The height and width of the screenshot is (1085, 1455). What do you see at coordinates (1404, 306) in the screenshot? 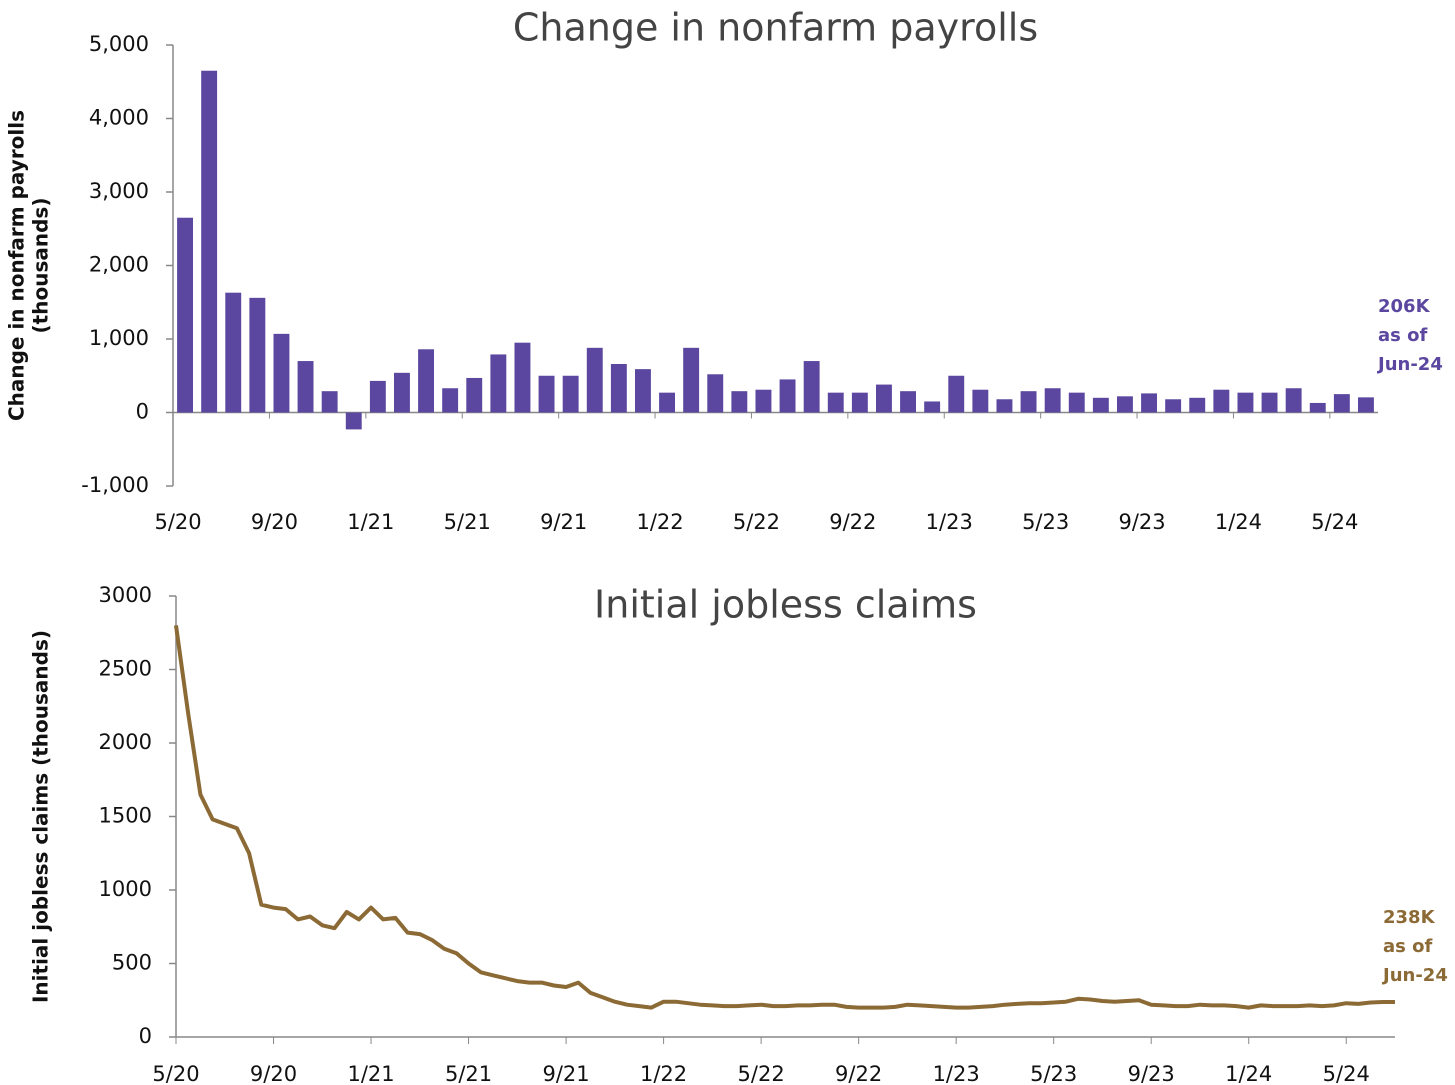
I see `annotation: 206K` at bounding box center [1404, 306].